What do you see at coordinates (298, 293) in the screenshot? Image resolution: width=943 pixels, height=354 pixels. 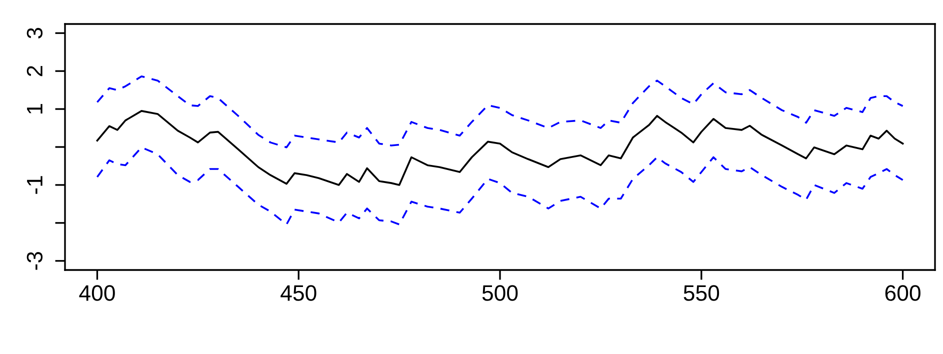 I see `x-tick-label: 450` at bounding box center [298, 293].